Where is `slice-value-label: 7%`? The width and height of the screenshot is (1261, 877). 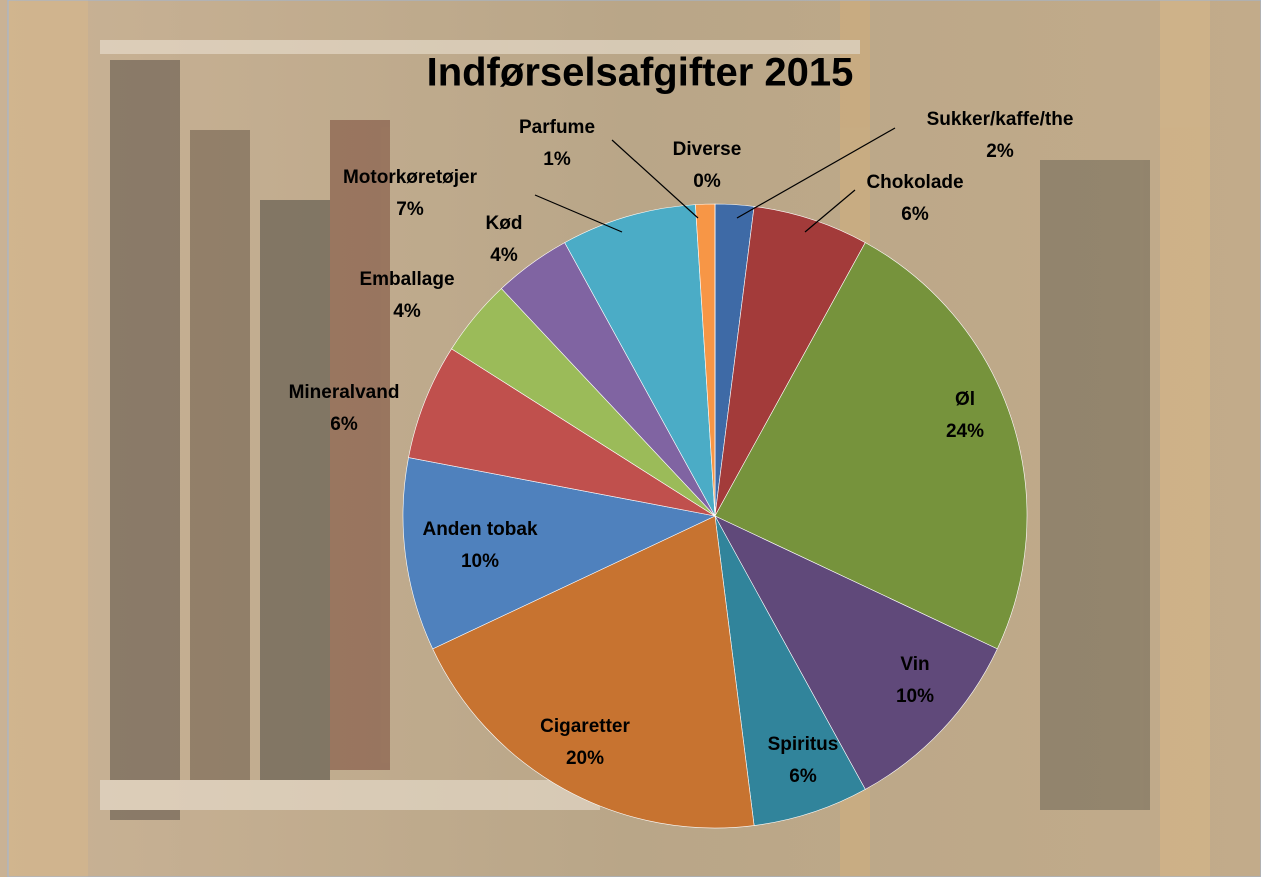
slice-value-label: 7% is located at coordinates (410, 209).